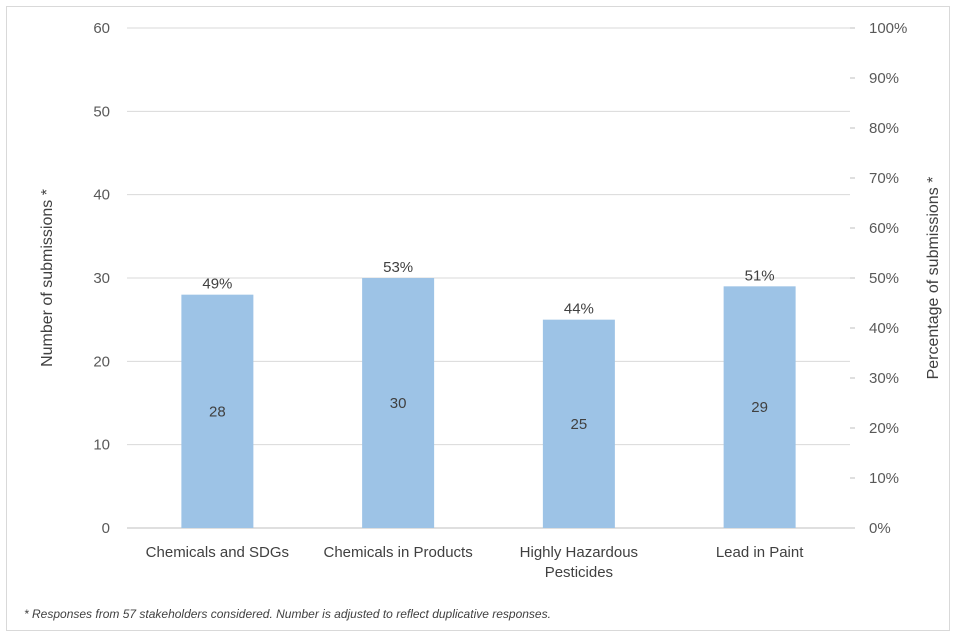 This screenshot has height=637, width=956. I want to click on category-label: Chemicals and SDGs, so click(217, 552).